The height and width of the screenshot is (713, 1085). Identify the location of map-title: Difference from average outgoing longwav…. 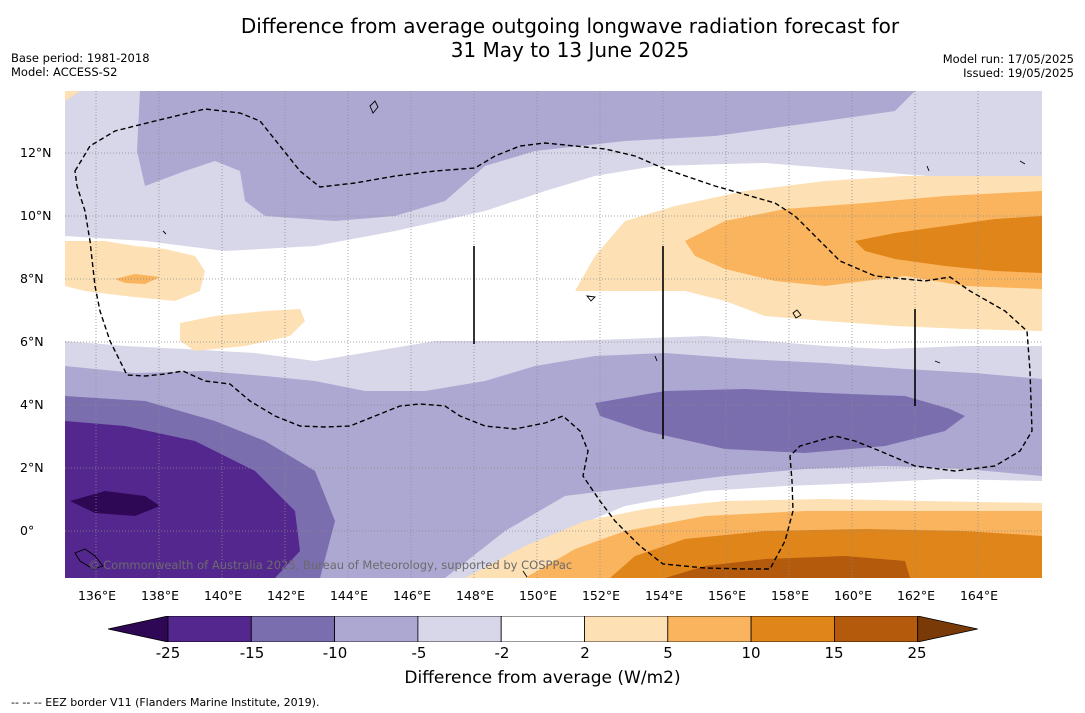
(542, 38).